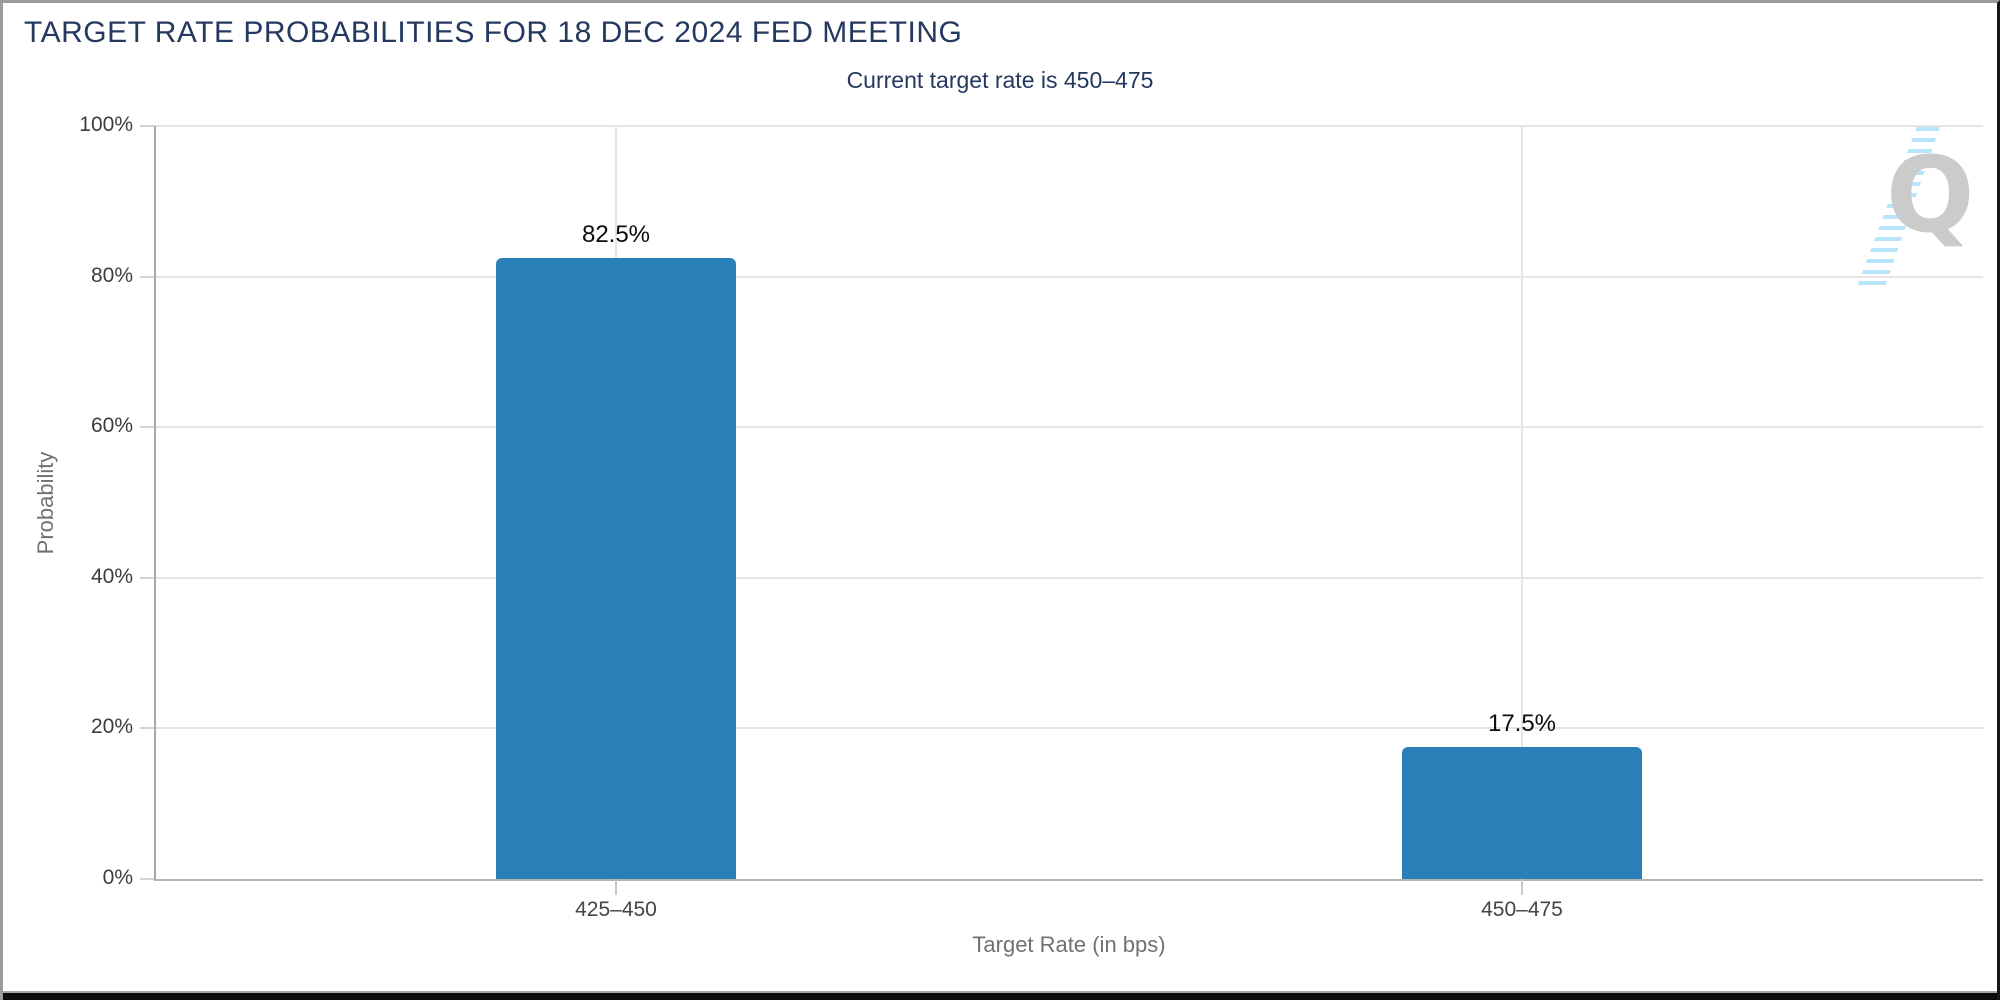 This screenshot has height=1000, width=2000. What do you see at coordinates (111, 275) in the screenshot?
I see `y-tick-label-80: 80%` at bounding box center [111, 275].